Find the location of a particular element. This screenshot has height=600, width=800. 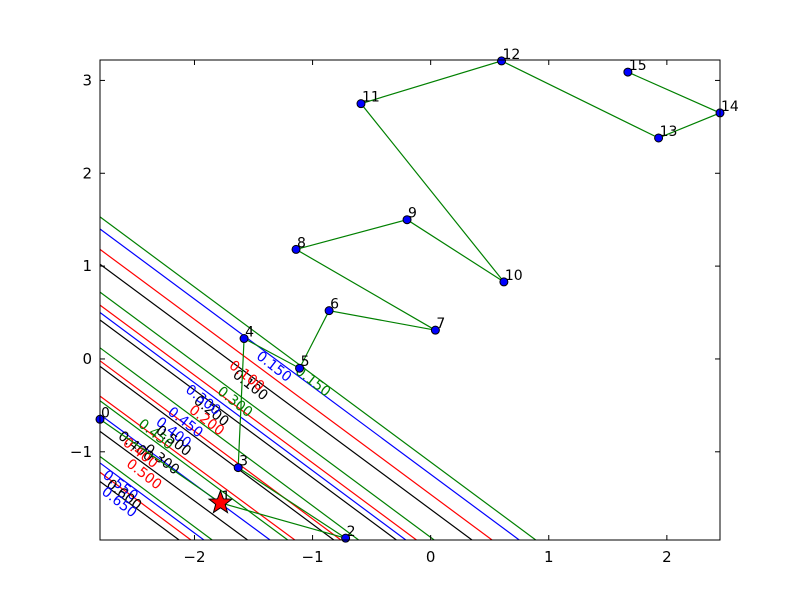

point-label-0: 0 is located at coordinates (105, 413).